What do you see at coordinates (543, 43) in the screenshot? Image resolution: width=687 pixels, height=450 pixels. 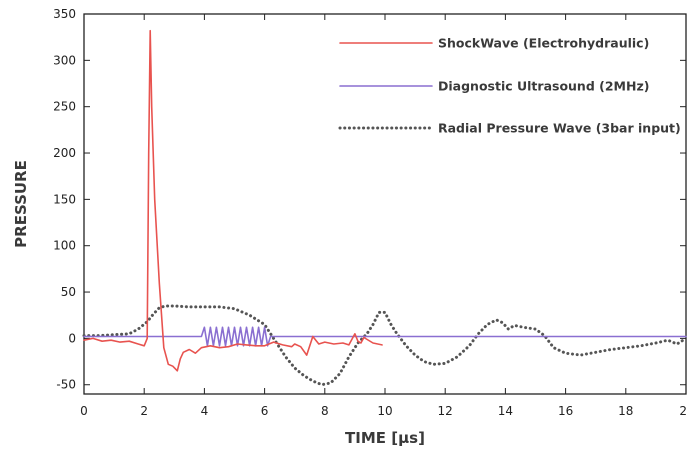 I see `legend-label: ShockWave (Electrohydraulic)` at bounding box center [543, 43].